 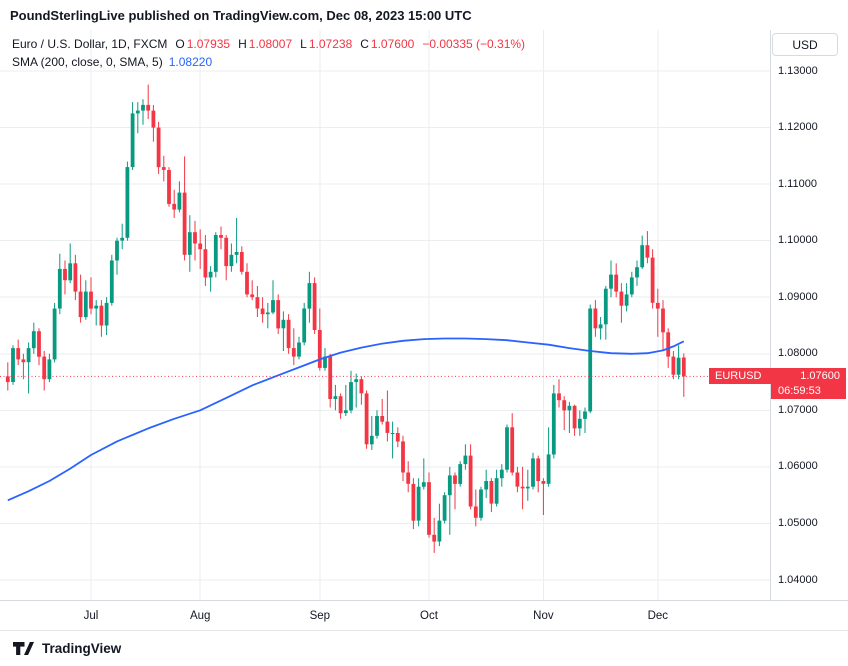 I want to click on price-tick-label: 1.10000, so click(x=798, y=240).